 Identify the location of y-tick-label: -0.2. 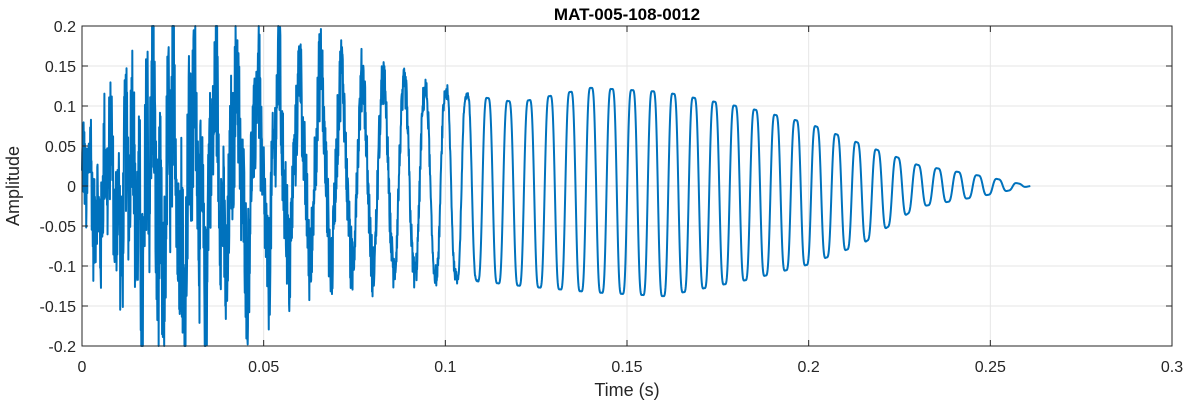
(62, 347).